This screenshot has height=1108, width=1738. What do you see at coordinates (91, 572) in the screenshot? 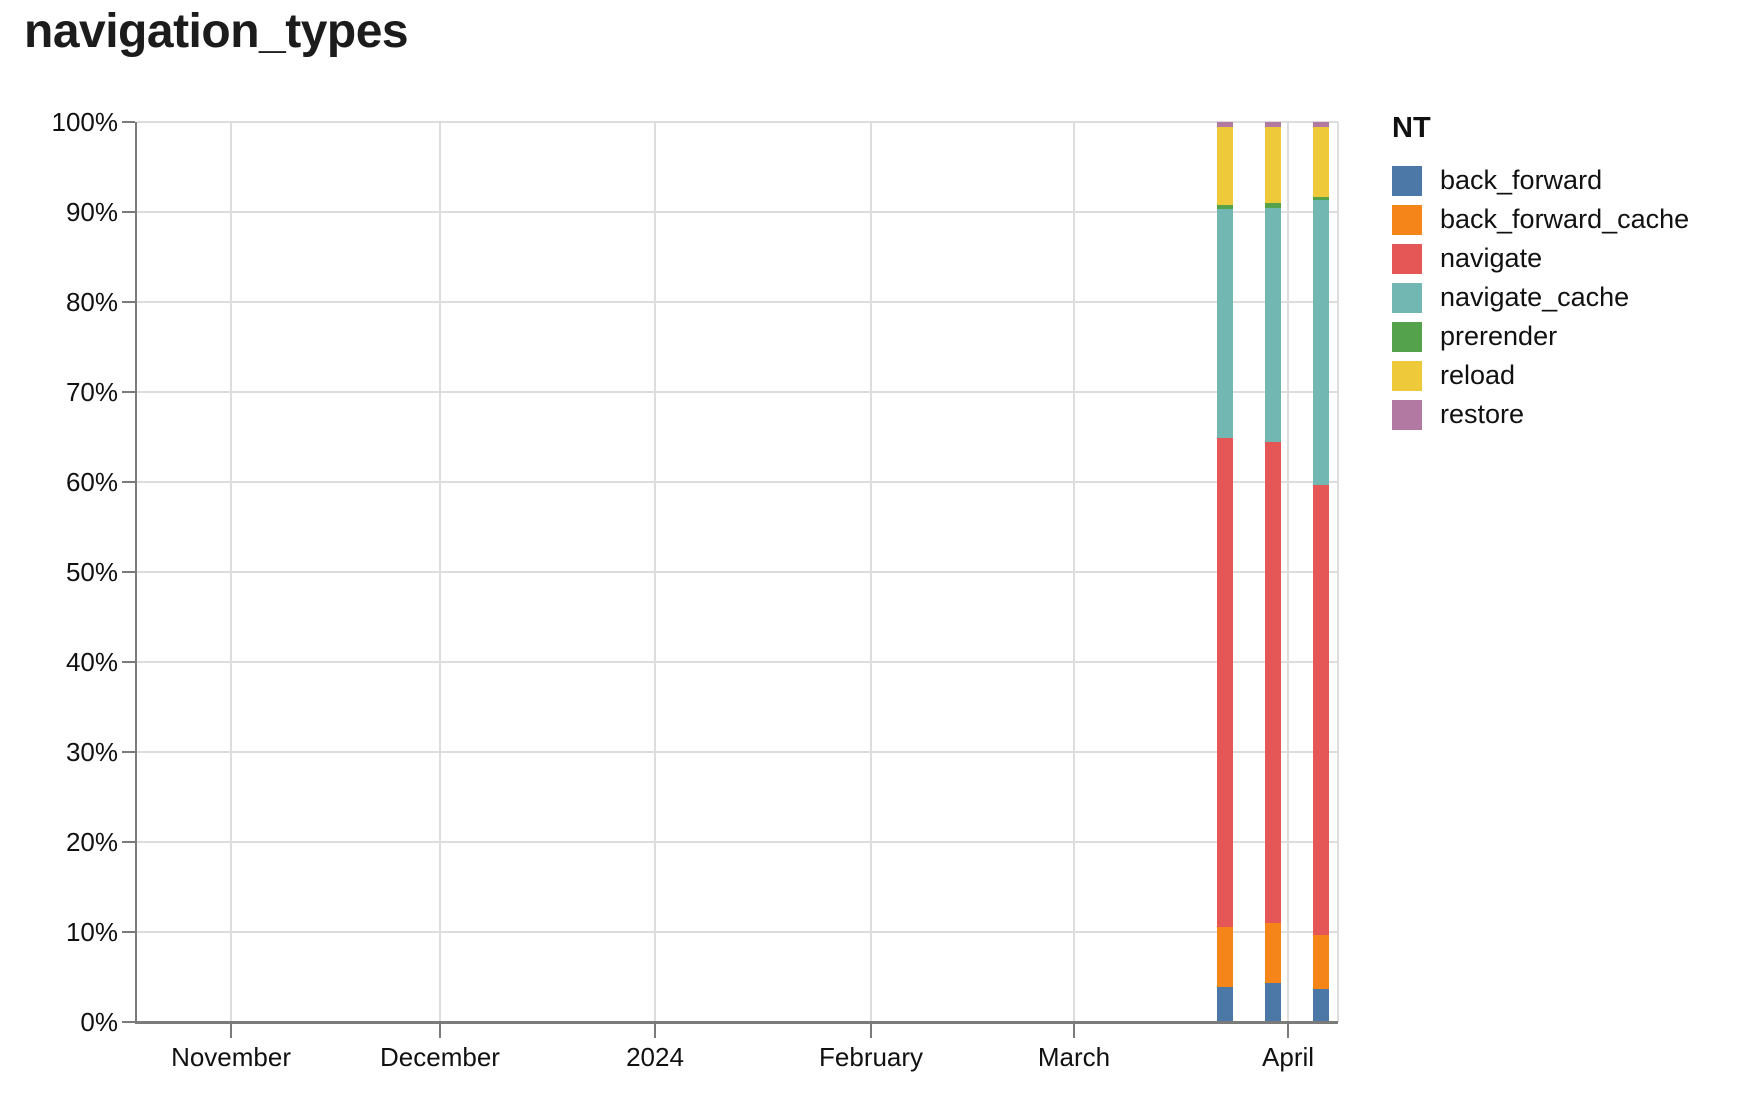
I see `y-axis-label: 50%` at bounding box center [91, 572].